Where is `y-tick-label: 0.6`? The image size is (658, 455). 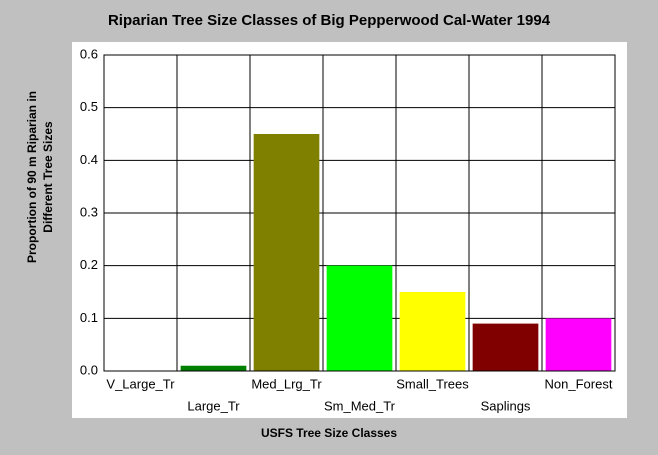 y-tick-label: 0.6 is located at coordinates (89, 53).